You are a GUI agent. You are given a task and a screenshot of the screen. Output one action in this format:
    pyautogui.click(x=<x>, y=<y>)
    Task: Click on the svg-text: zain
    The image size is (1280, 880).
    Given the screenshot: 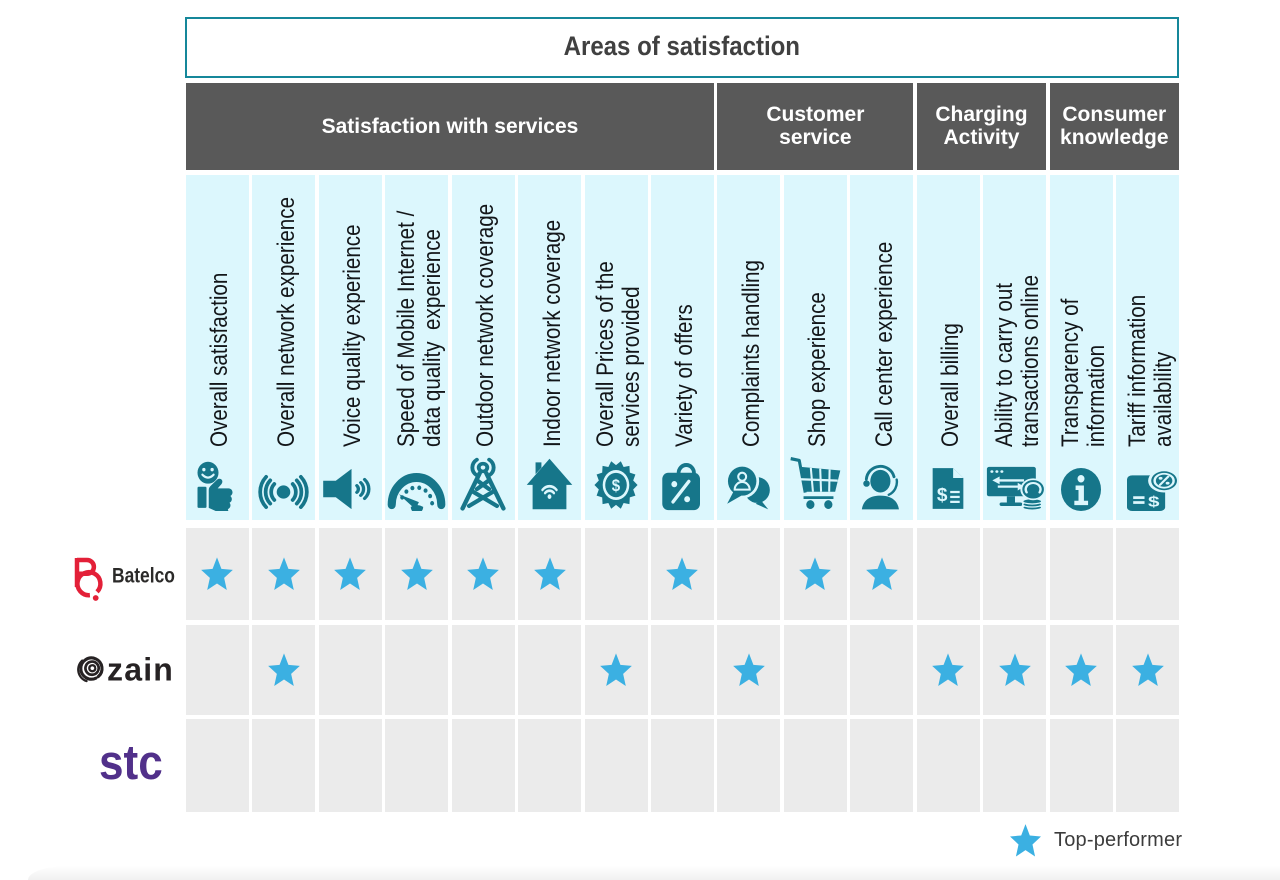 What is the action you would take?
    pyautogui.click(x=140, y=670)
    